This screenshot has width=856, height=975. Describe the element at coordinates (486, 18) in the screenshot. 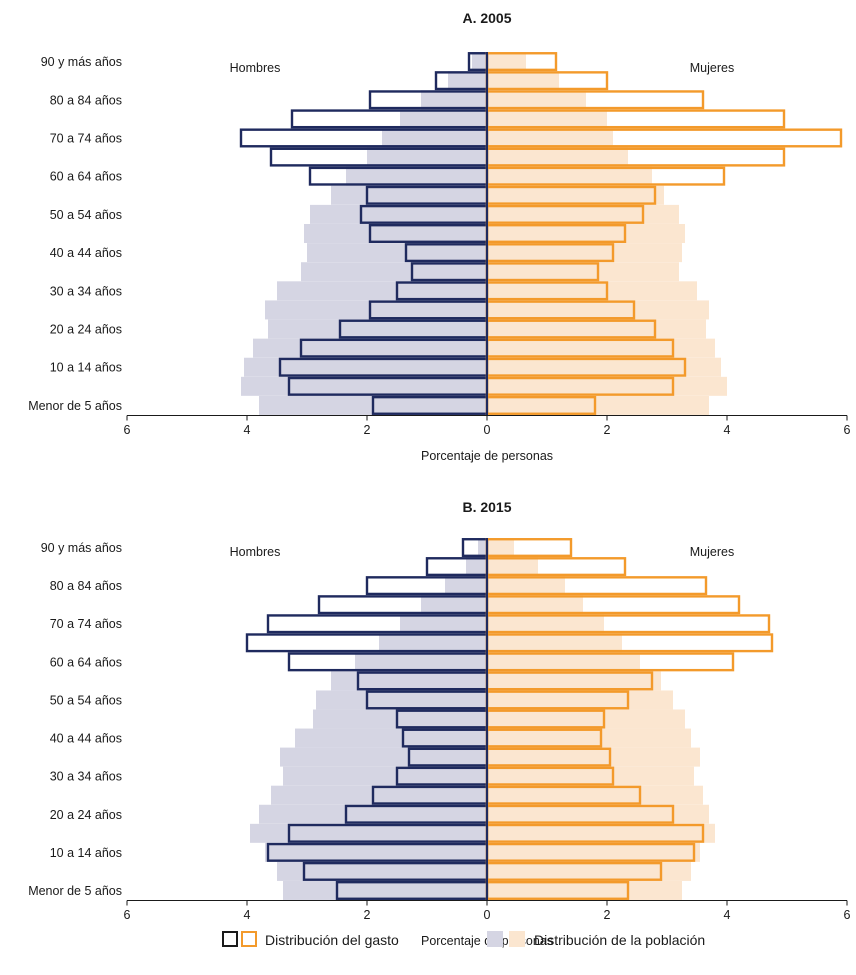

I see `chart-title: A. 2005` at that location.